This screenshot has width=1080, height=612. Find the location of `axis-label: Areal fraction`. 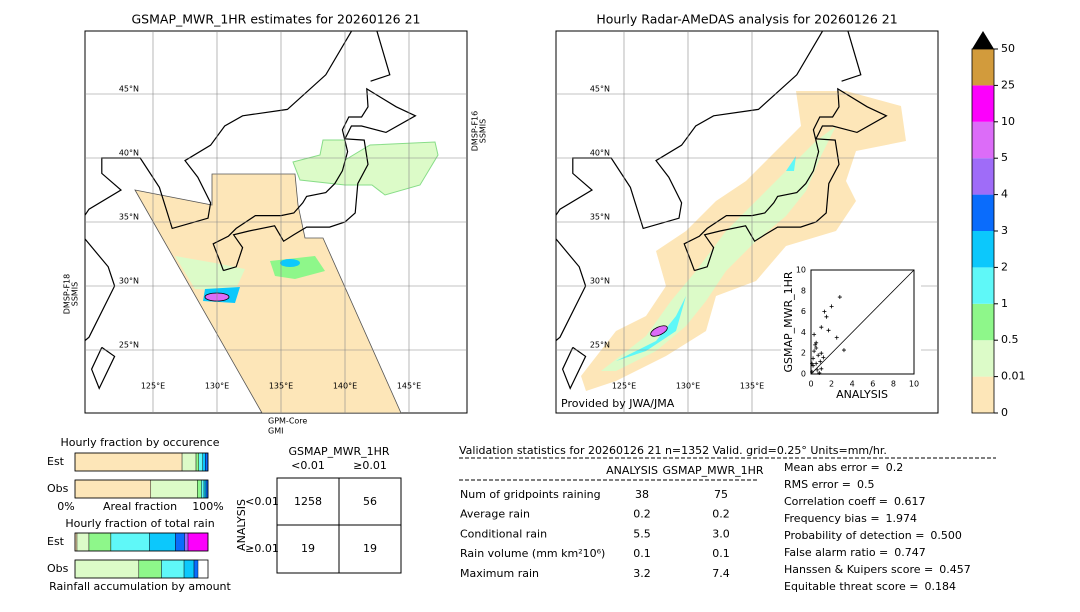

axis-label: Areal fraction is located at coordinates (140, 506).